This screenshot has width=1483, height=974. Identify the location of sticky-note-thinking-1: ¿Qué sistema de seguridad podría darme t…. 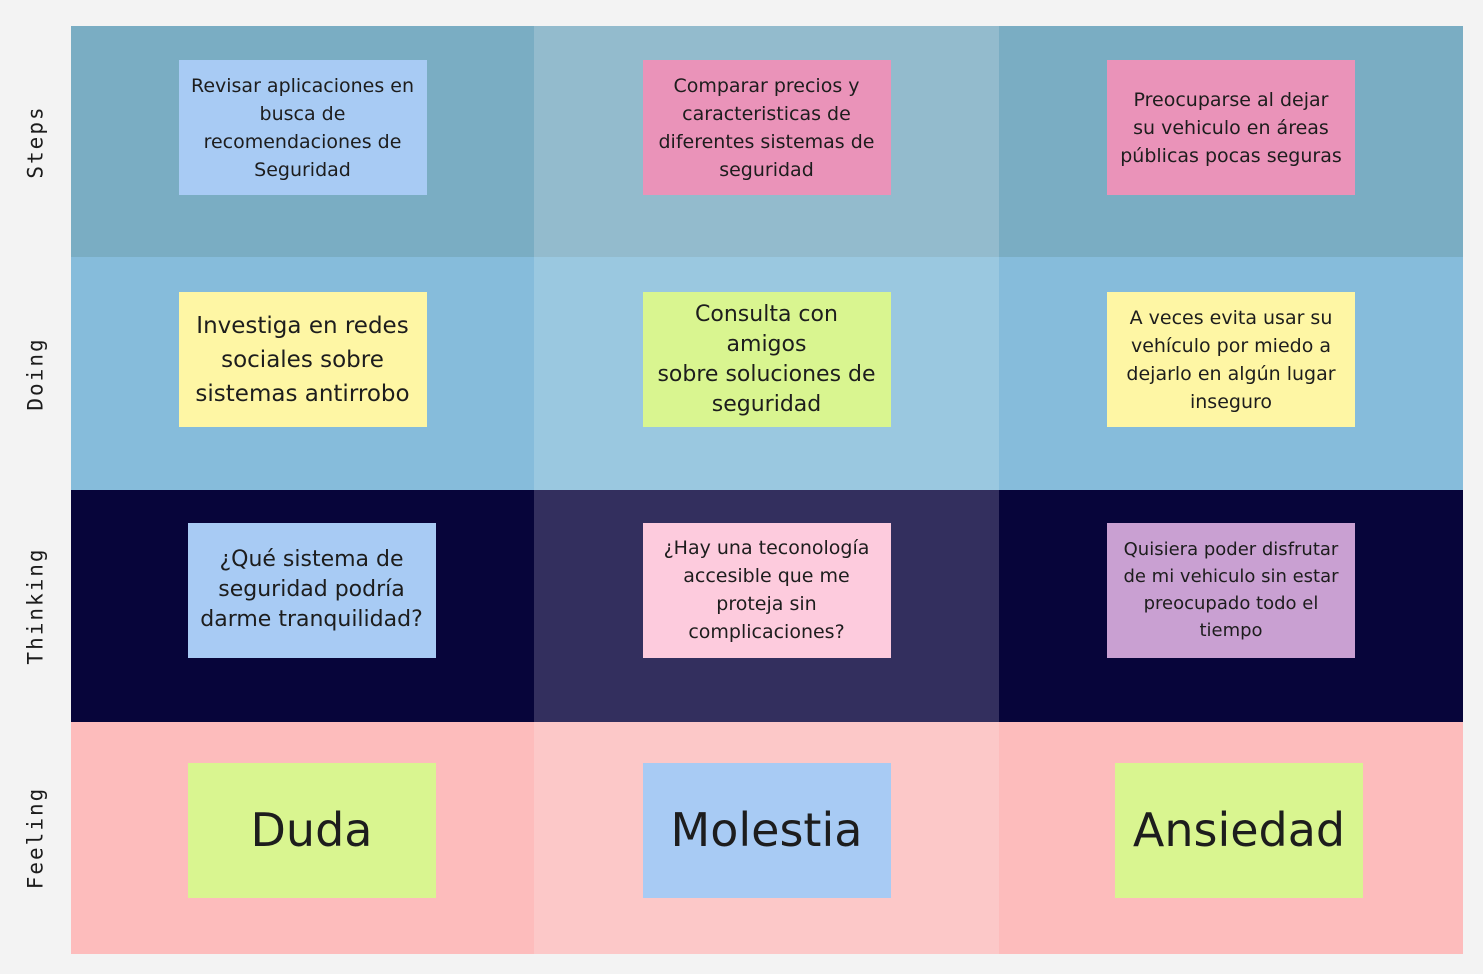
(311, 590).